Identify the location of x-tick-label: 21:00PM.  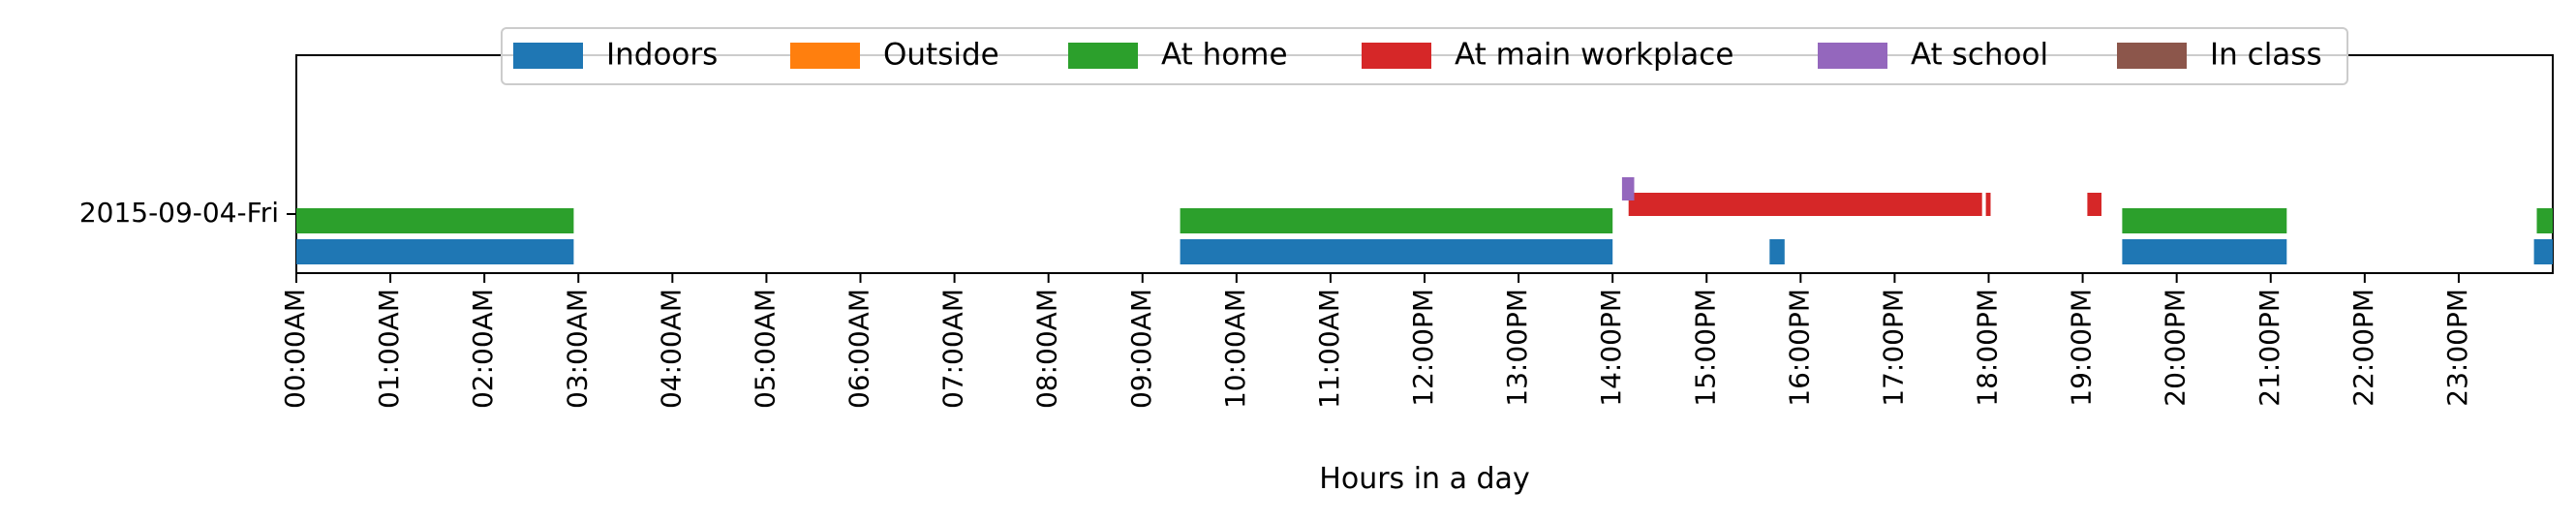
(2269, 348).